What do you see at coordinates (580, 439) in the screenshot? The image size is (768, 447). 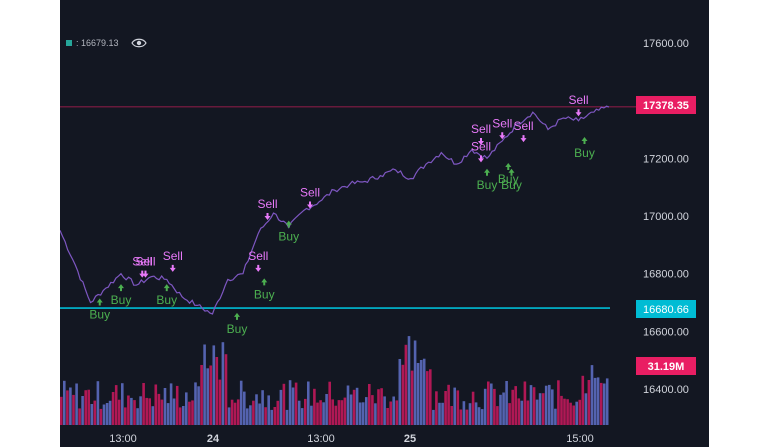 I see `time-tick-label: 15:00` at bounding box center [580, 439].